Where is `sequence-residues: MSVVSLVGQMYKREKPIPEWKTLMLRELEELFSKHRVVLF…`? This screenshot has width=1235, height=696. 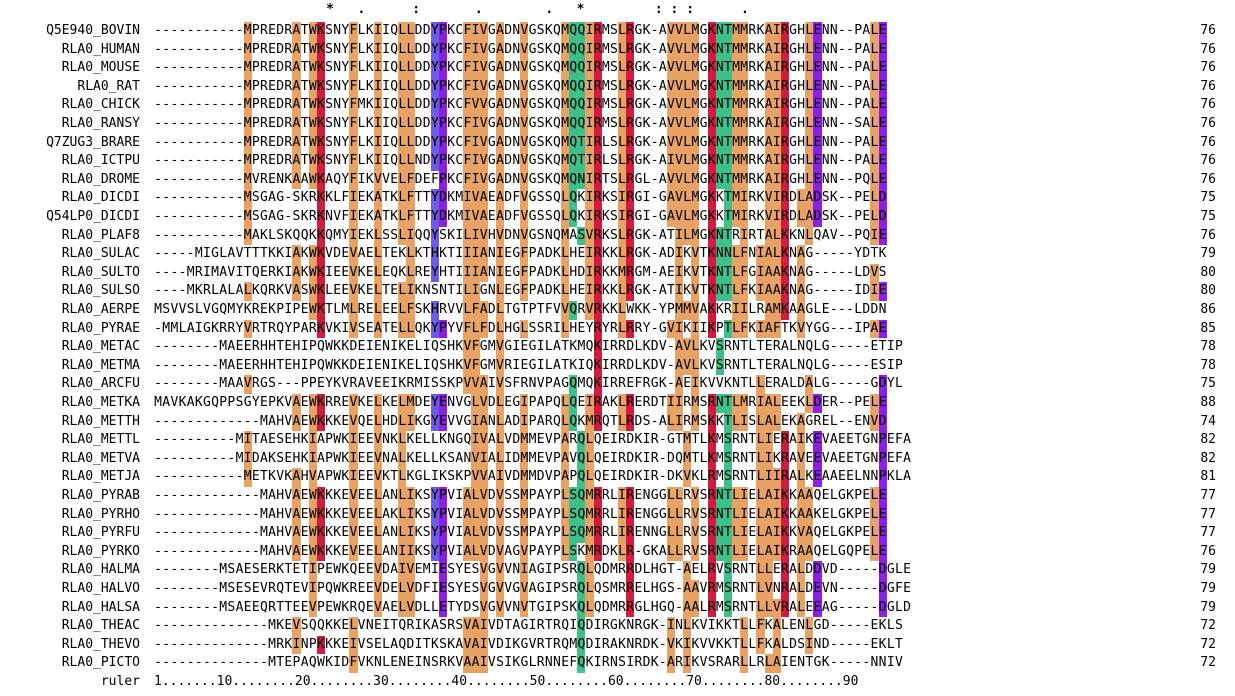 sequence-residues: MSVVSLVGQMYKREKPIPEWKTLMLRELEELFSKHRVVLF… is located at coordinates (520, 310).